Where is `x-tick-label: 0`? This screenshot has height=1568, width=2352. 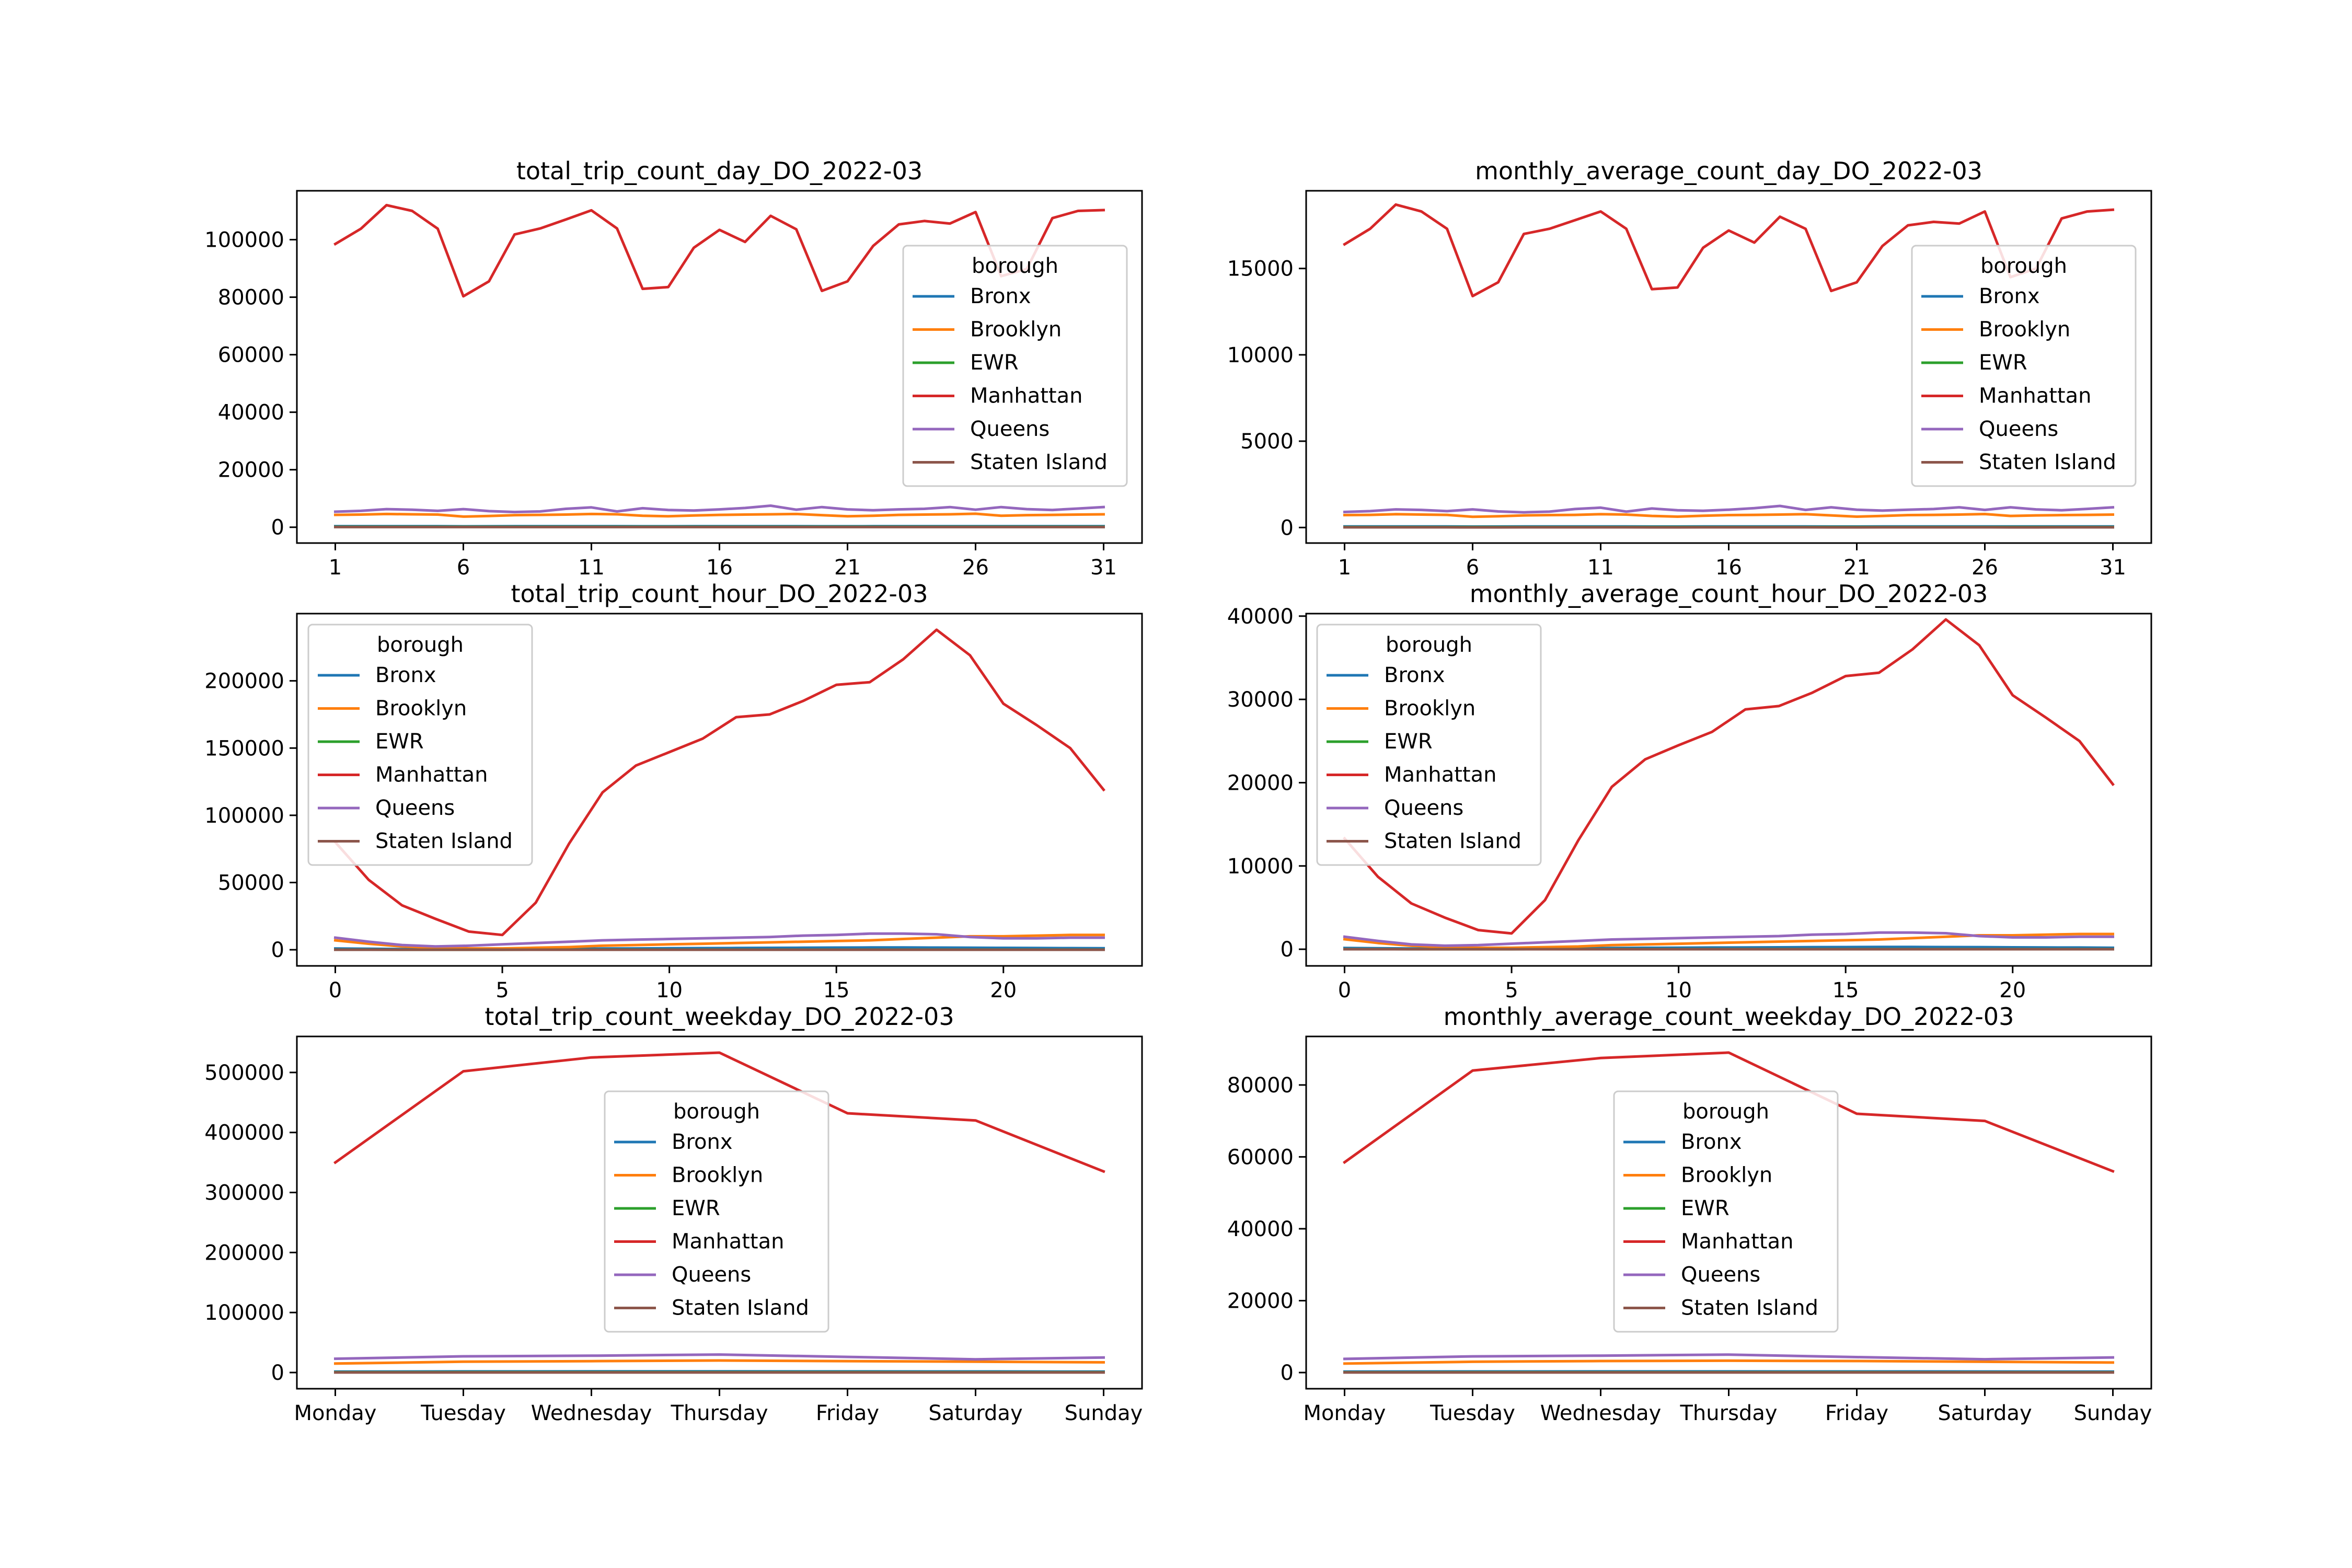 x-tick-label: 0 is located at coordinates (1344, 990).